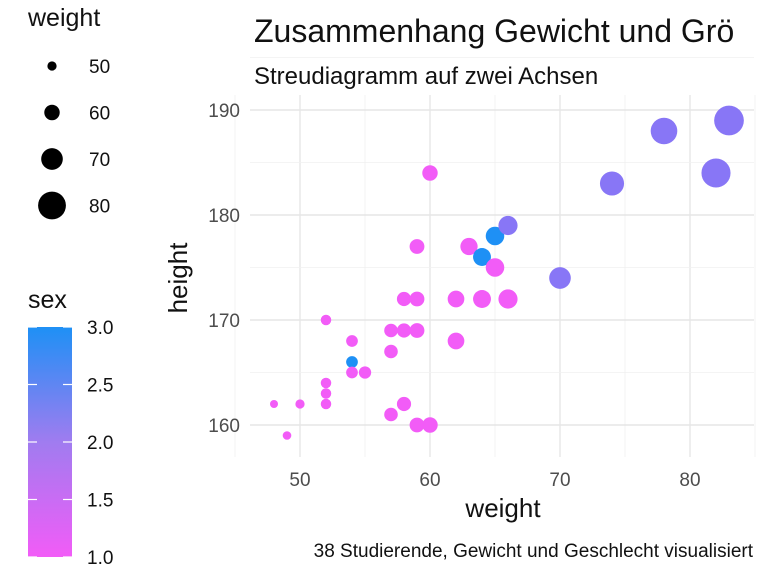 The image size is (768, 576). What do you see at coordinates (99, 160) in the screenshot?
I see `size-legend-label: 70` at bounding box center [99, 160].